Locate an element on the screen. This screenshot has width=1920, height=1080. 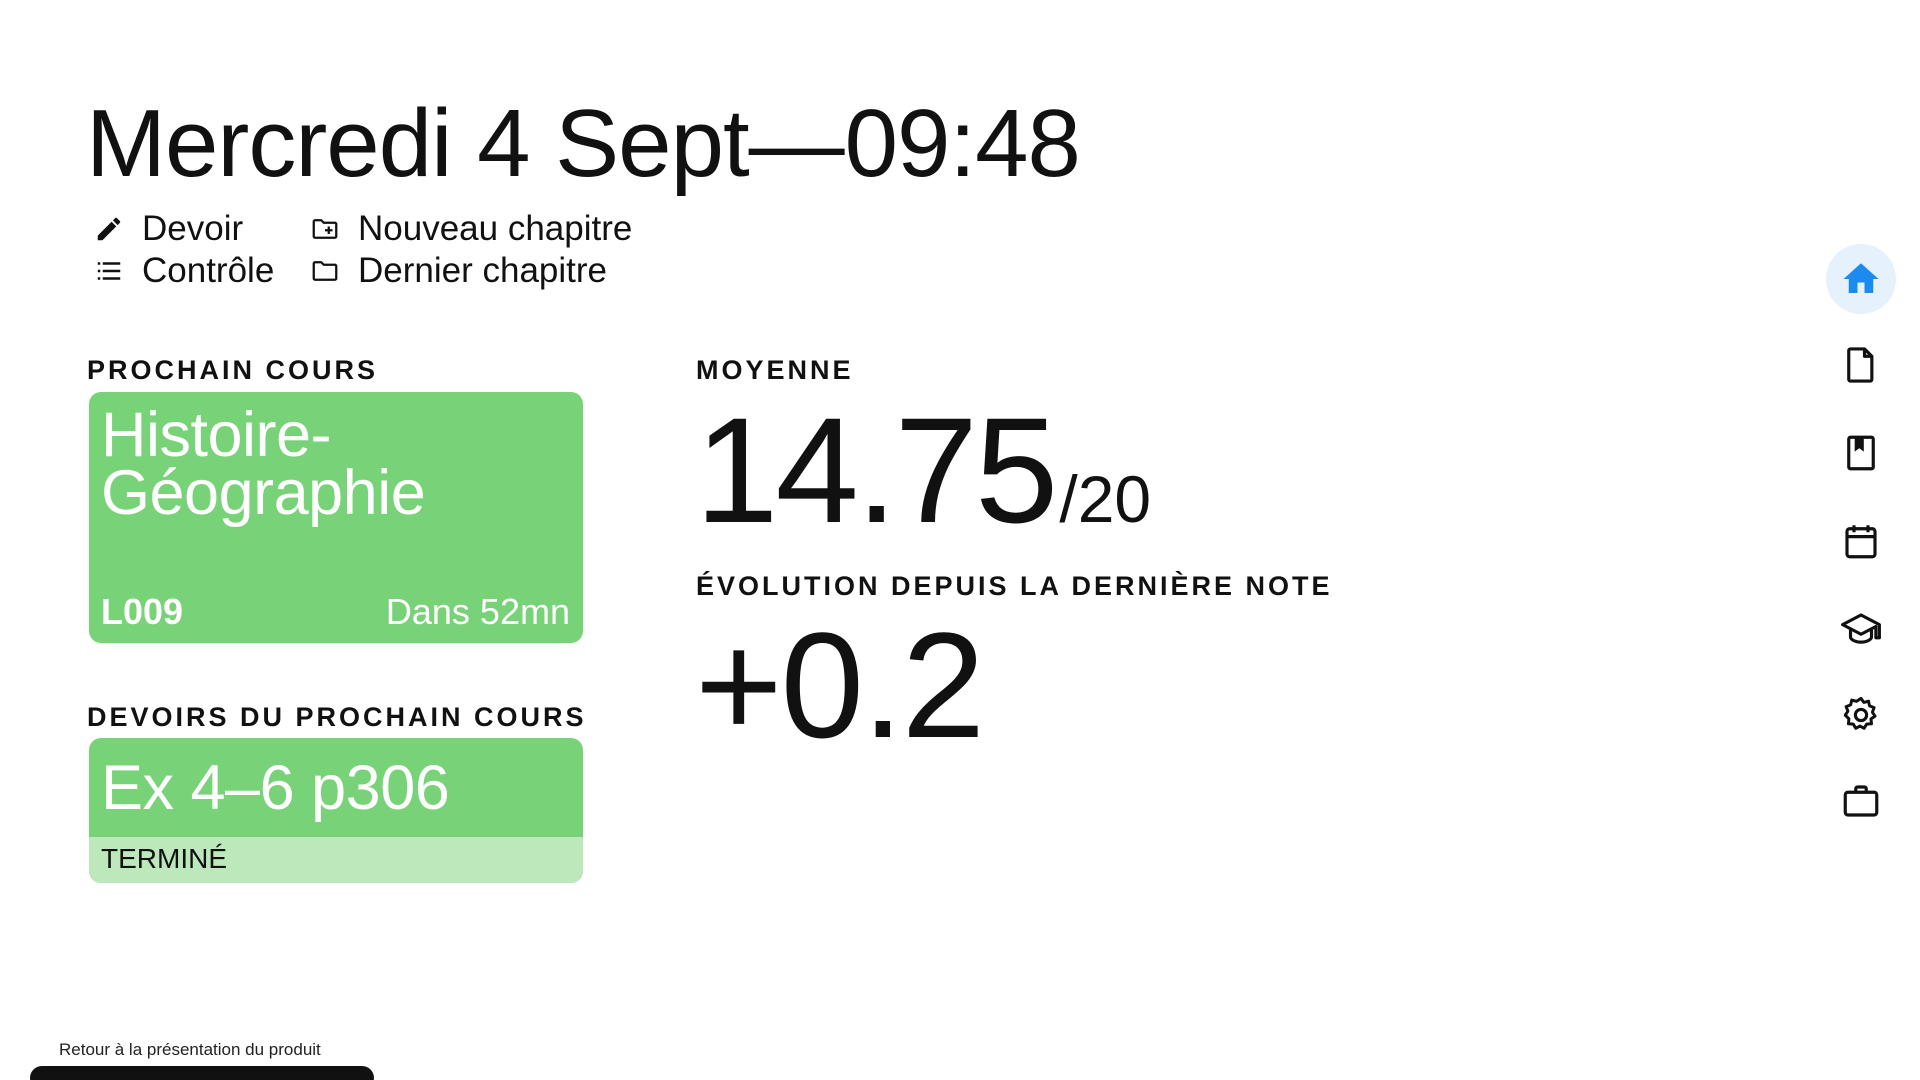
homework-label: Devoir is located at coordinates (193, 228).